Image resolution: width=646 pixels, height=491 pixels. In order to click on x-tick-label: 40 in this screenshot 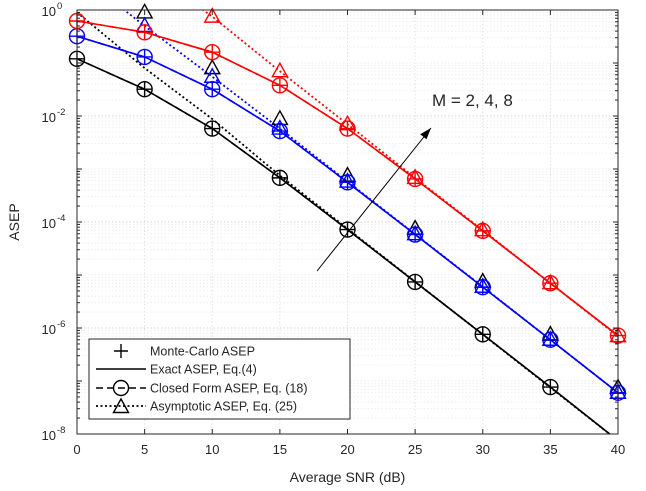, I will do `click(618, 449)`.